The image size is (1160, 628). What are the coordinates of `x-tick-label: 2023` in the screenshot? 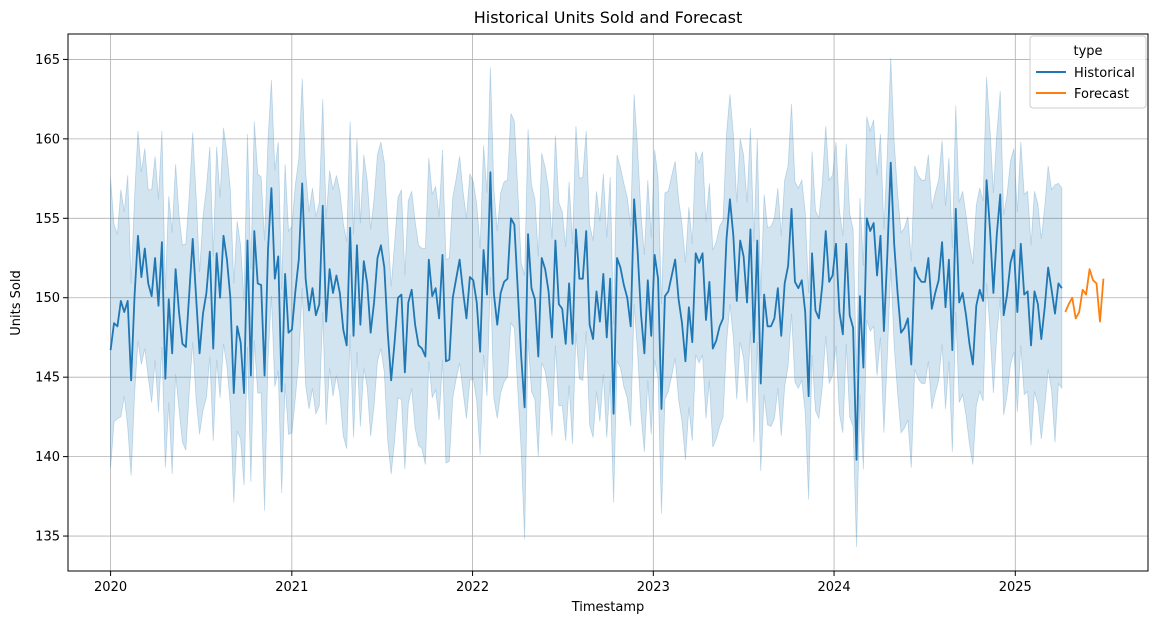 It's located at (653, 587).